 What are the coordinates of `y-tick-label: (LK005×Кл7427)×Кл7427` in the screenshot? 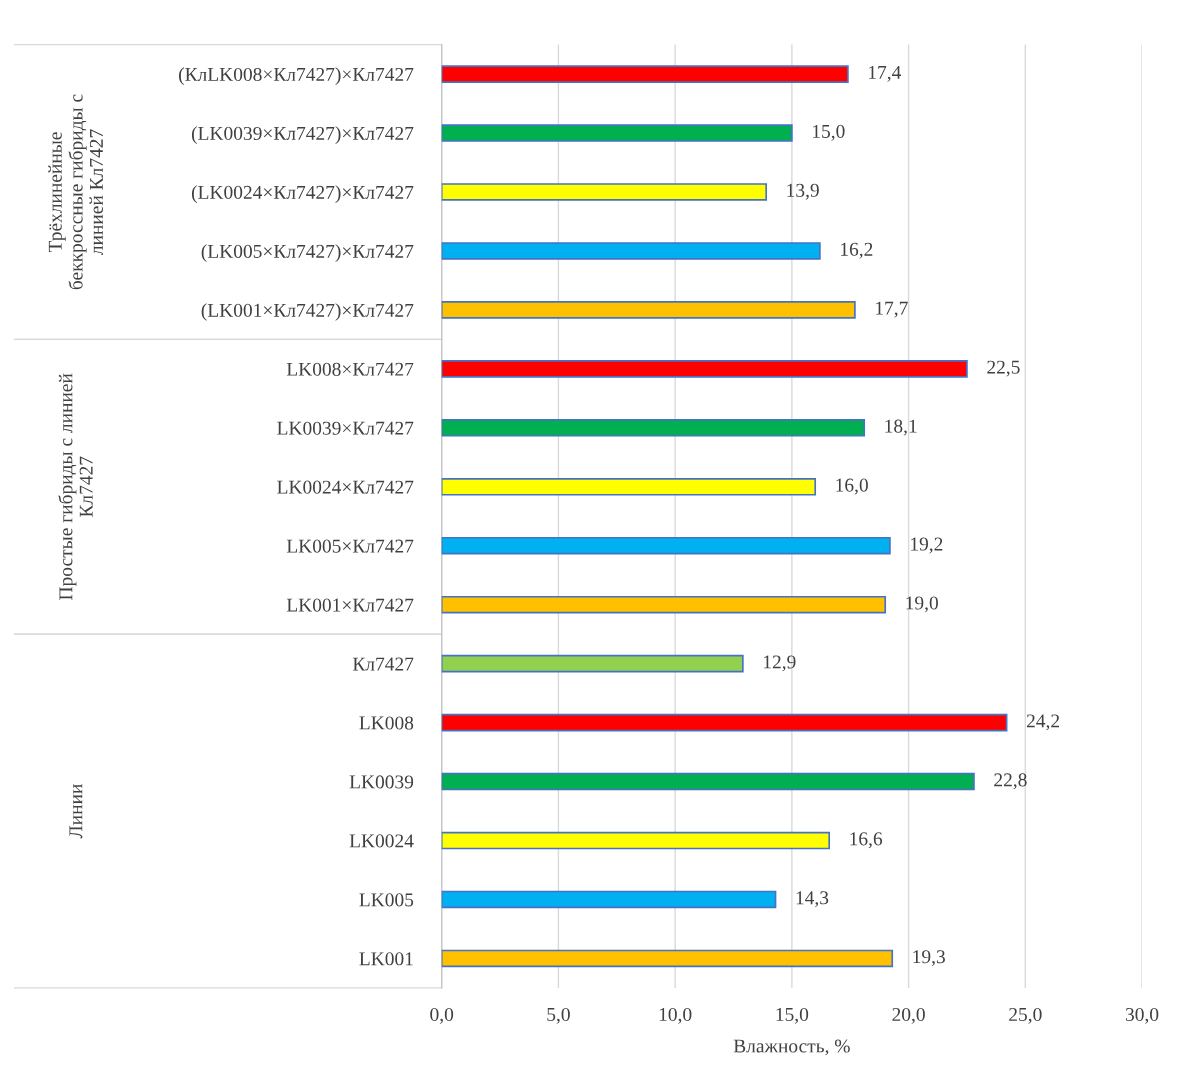 It's located at (307, 253).